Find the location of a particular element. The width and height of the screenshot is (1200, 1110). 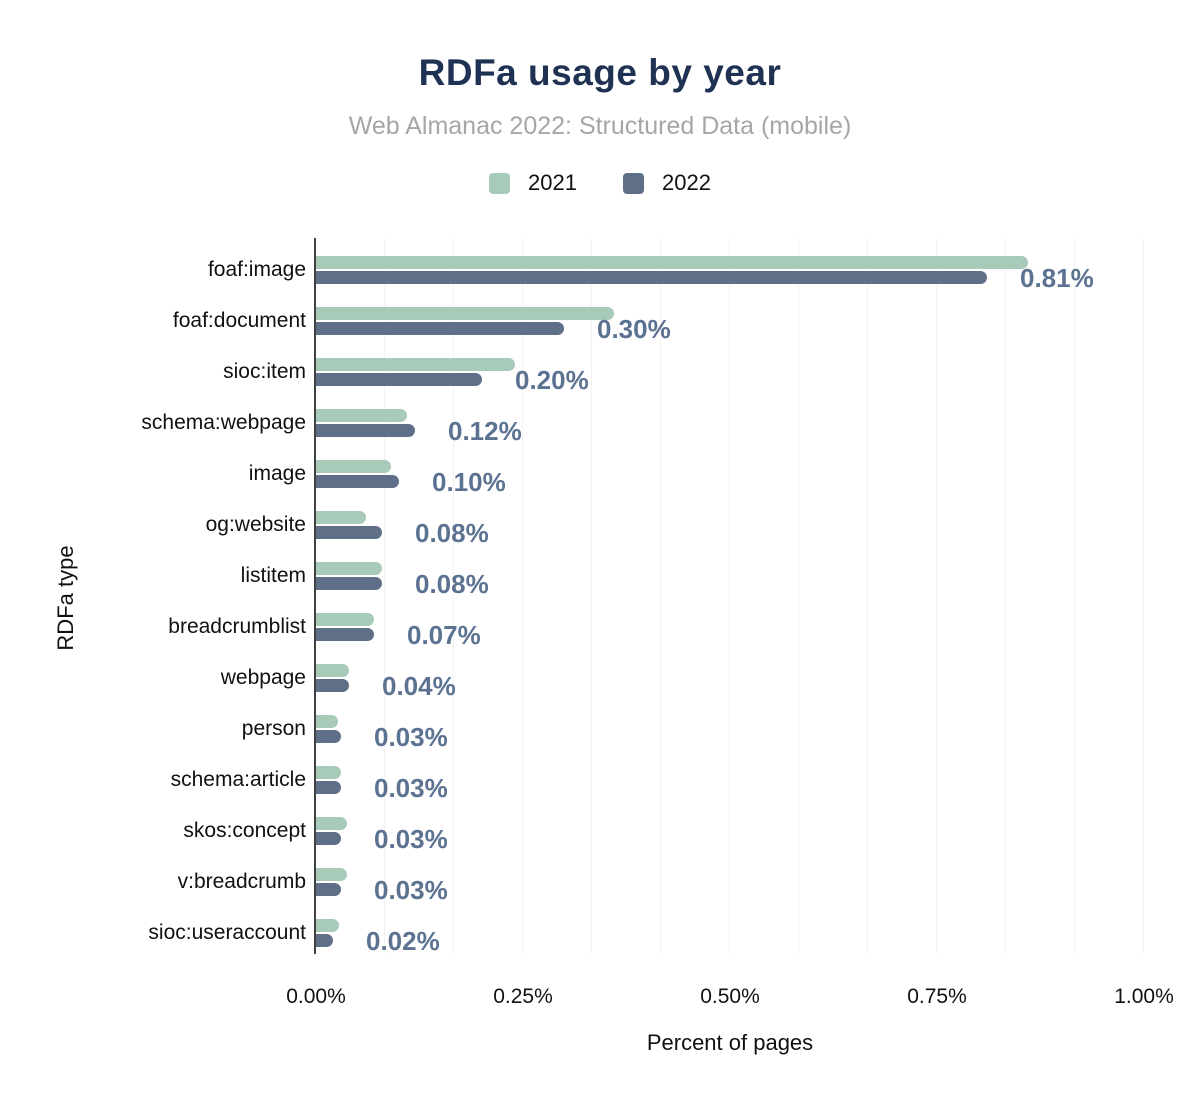

category-label: schema:webpage is located at coordinates (223, 422).